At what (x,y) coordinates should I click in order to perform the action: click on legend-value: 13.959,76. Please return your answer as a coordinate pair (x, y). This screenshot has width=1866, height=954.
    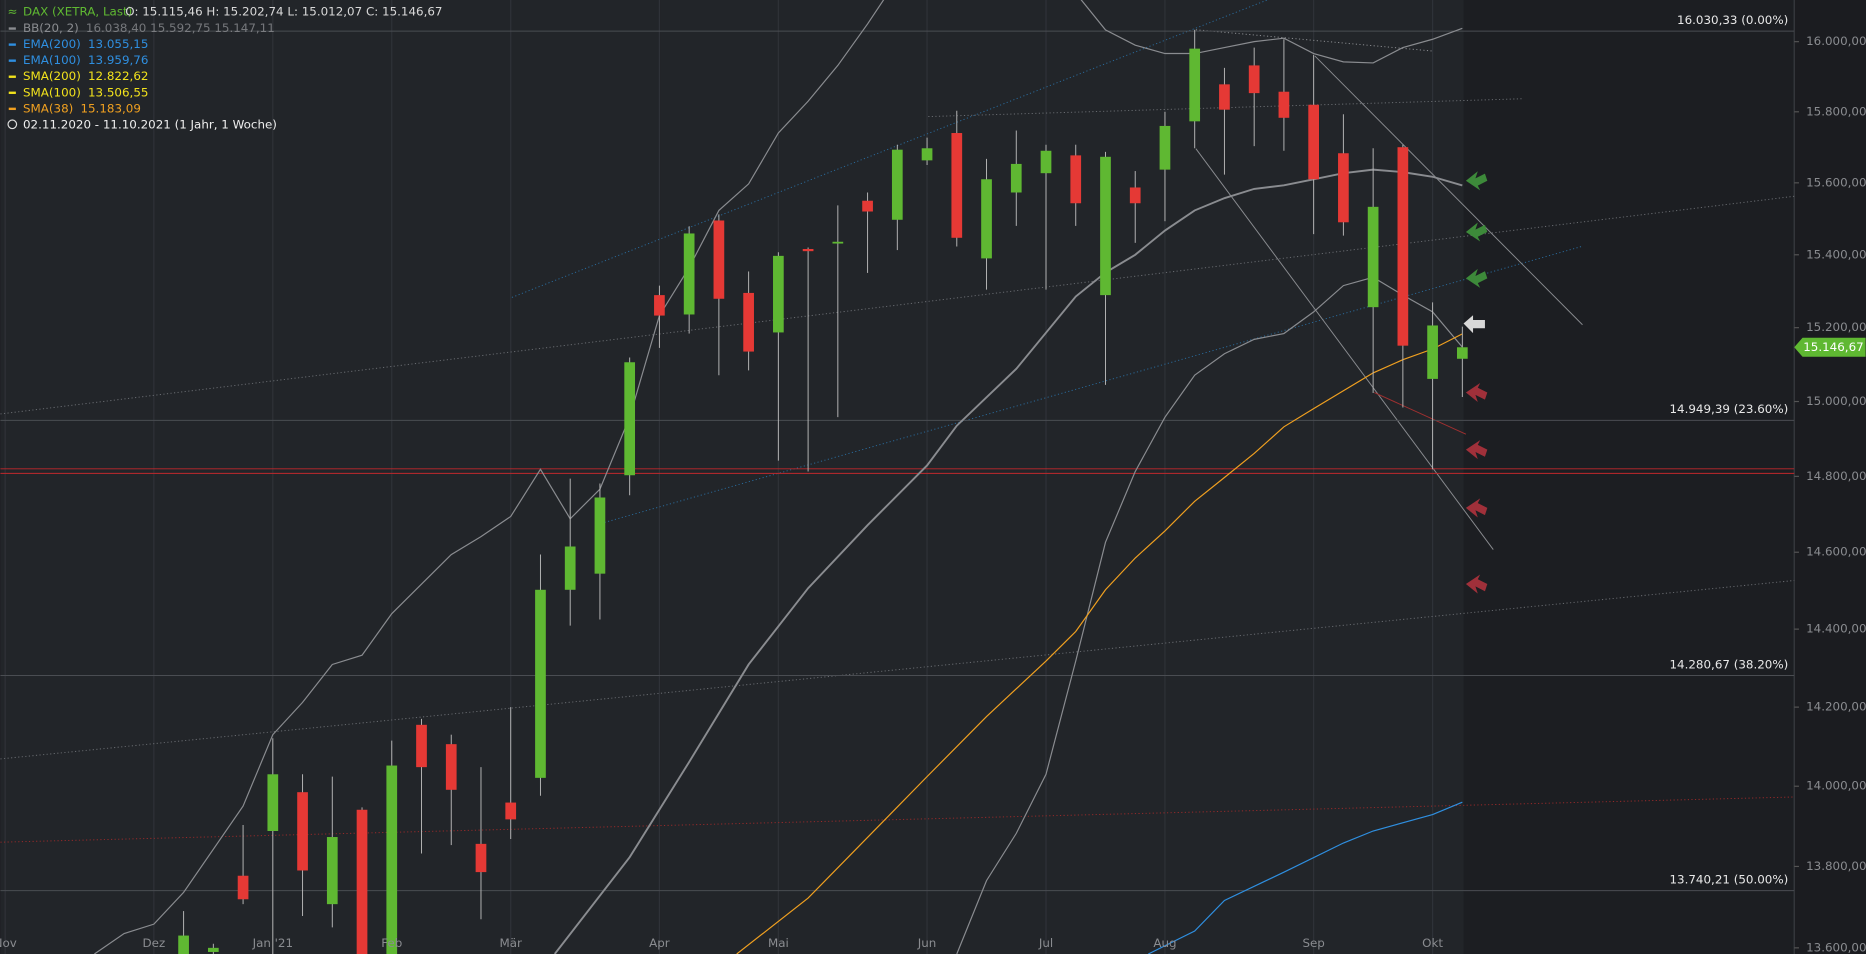
    Looking at the image, I should click on (118, 60).